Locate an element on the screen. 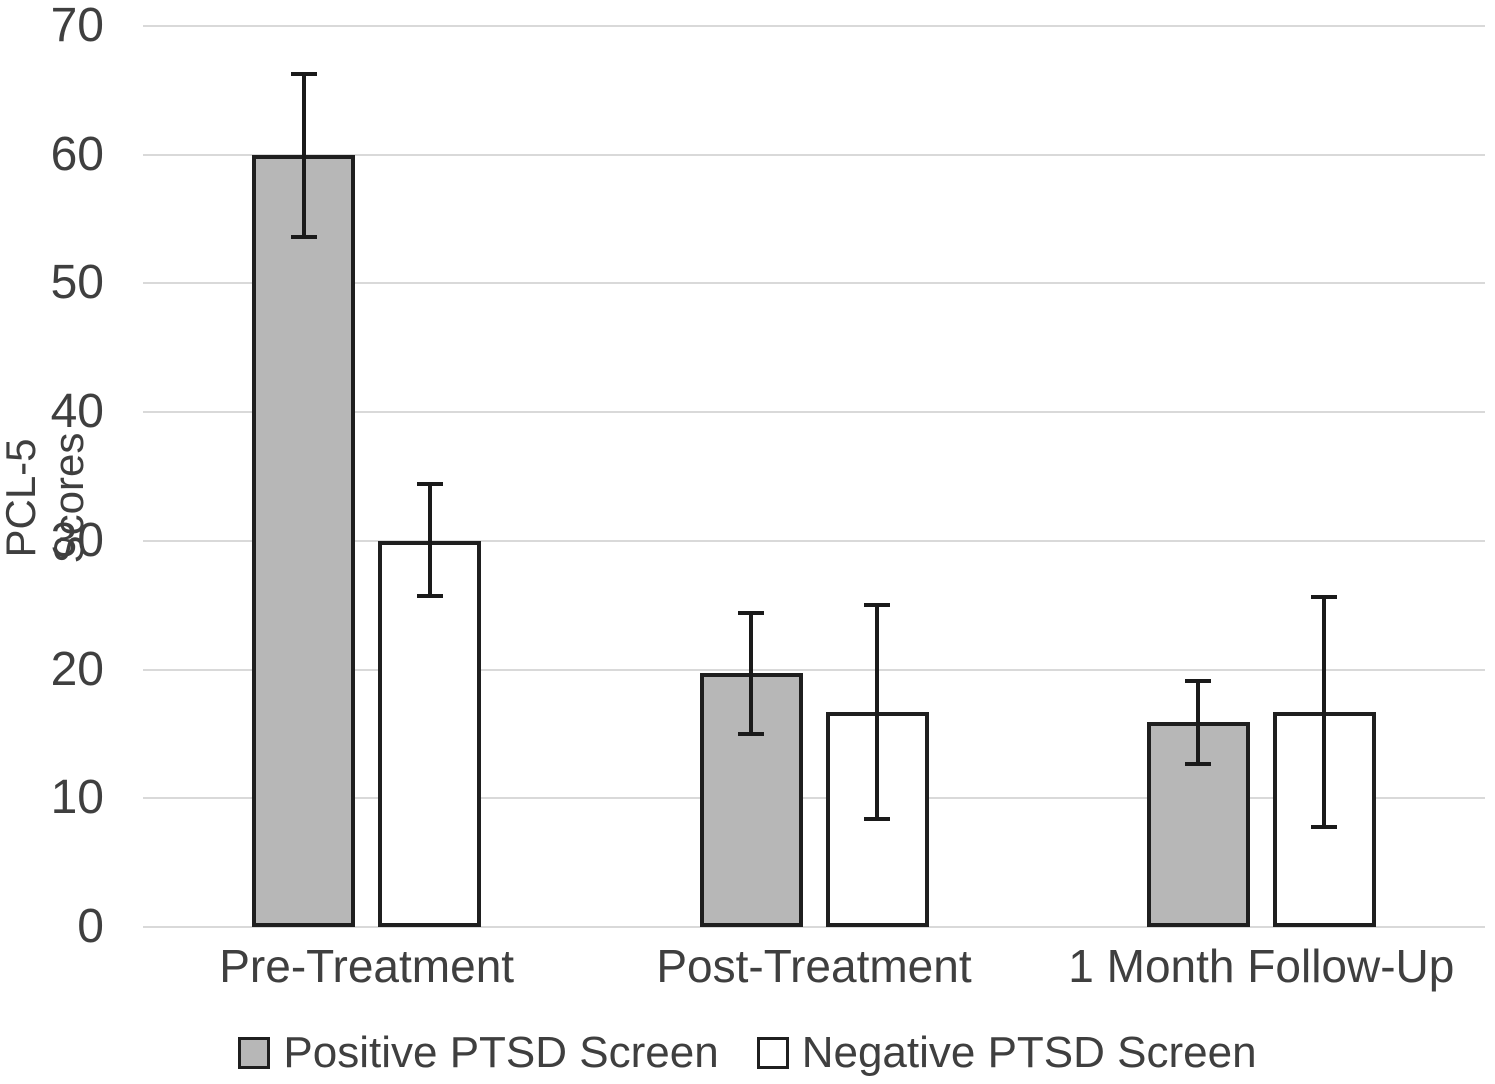  legend-item: Positive PTSD Screen is located at coordinates (478, 1053).